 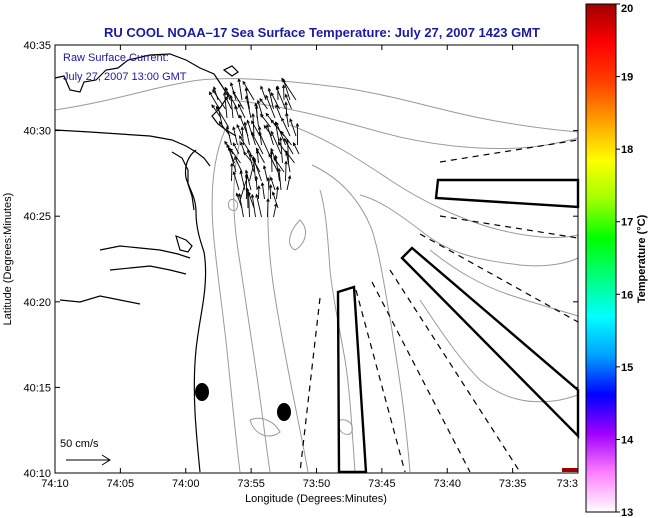 I want to click on x-tick-label: 74:00, so click(x=186, y=484).